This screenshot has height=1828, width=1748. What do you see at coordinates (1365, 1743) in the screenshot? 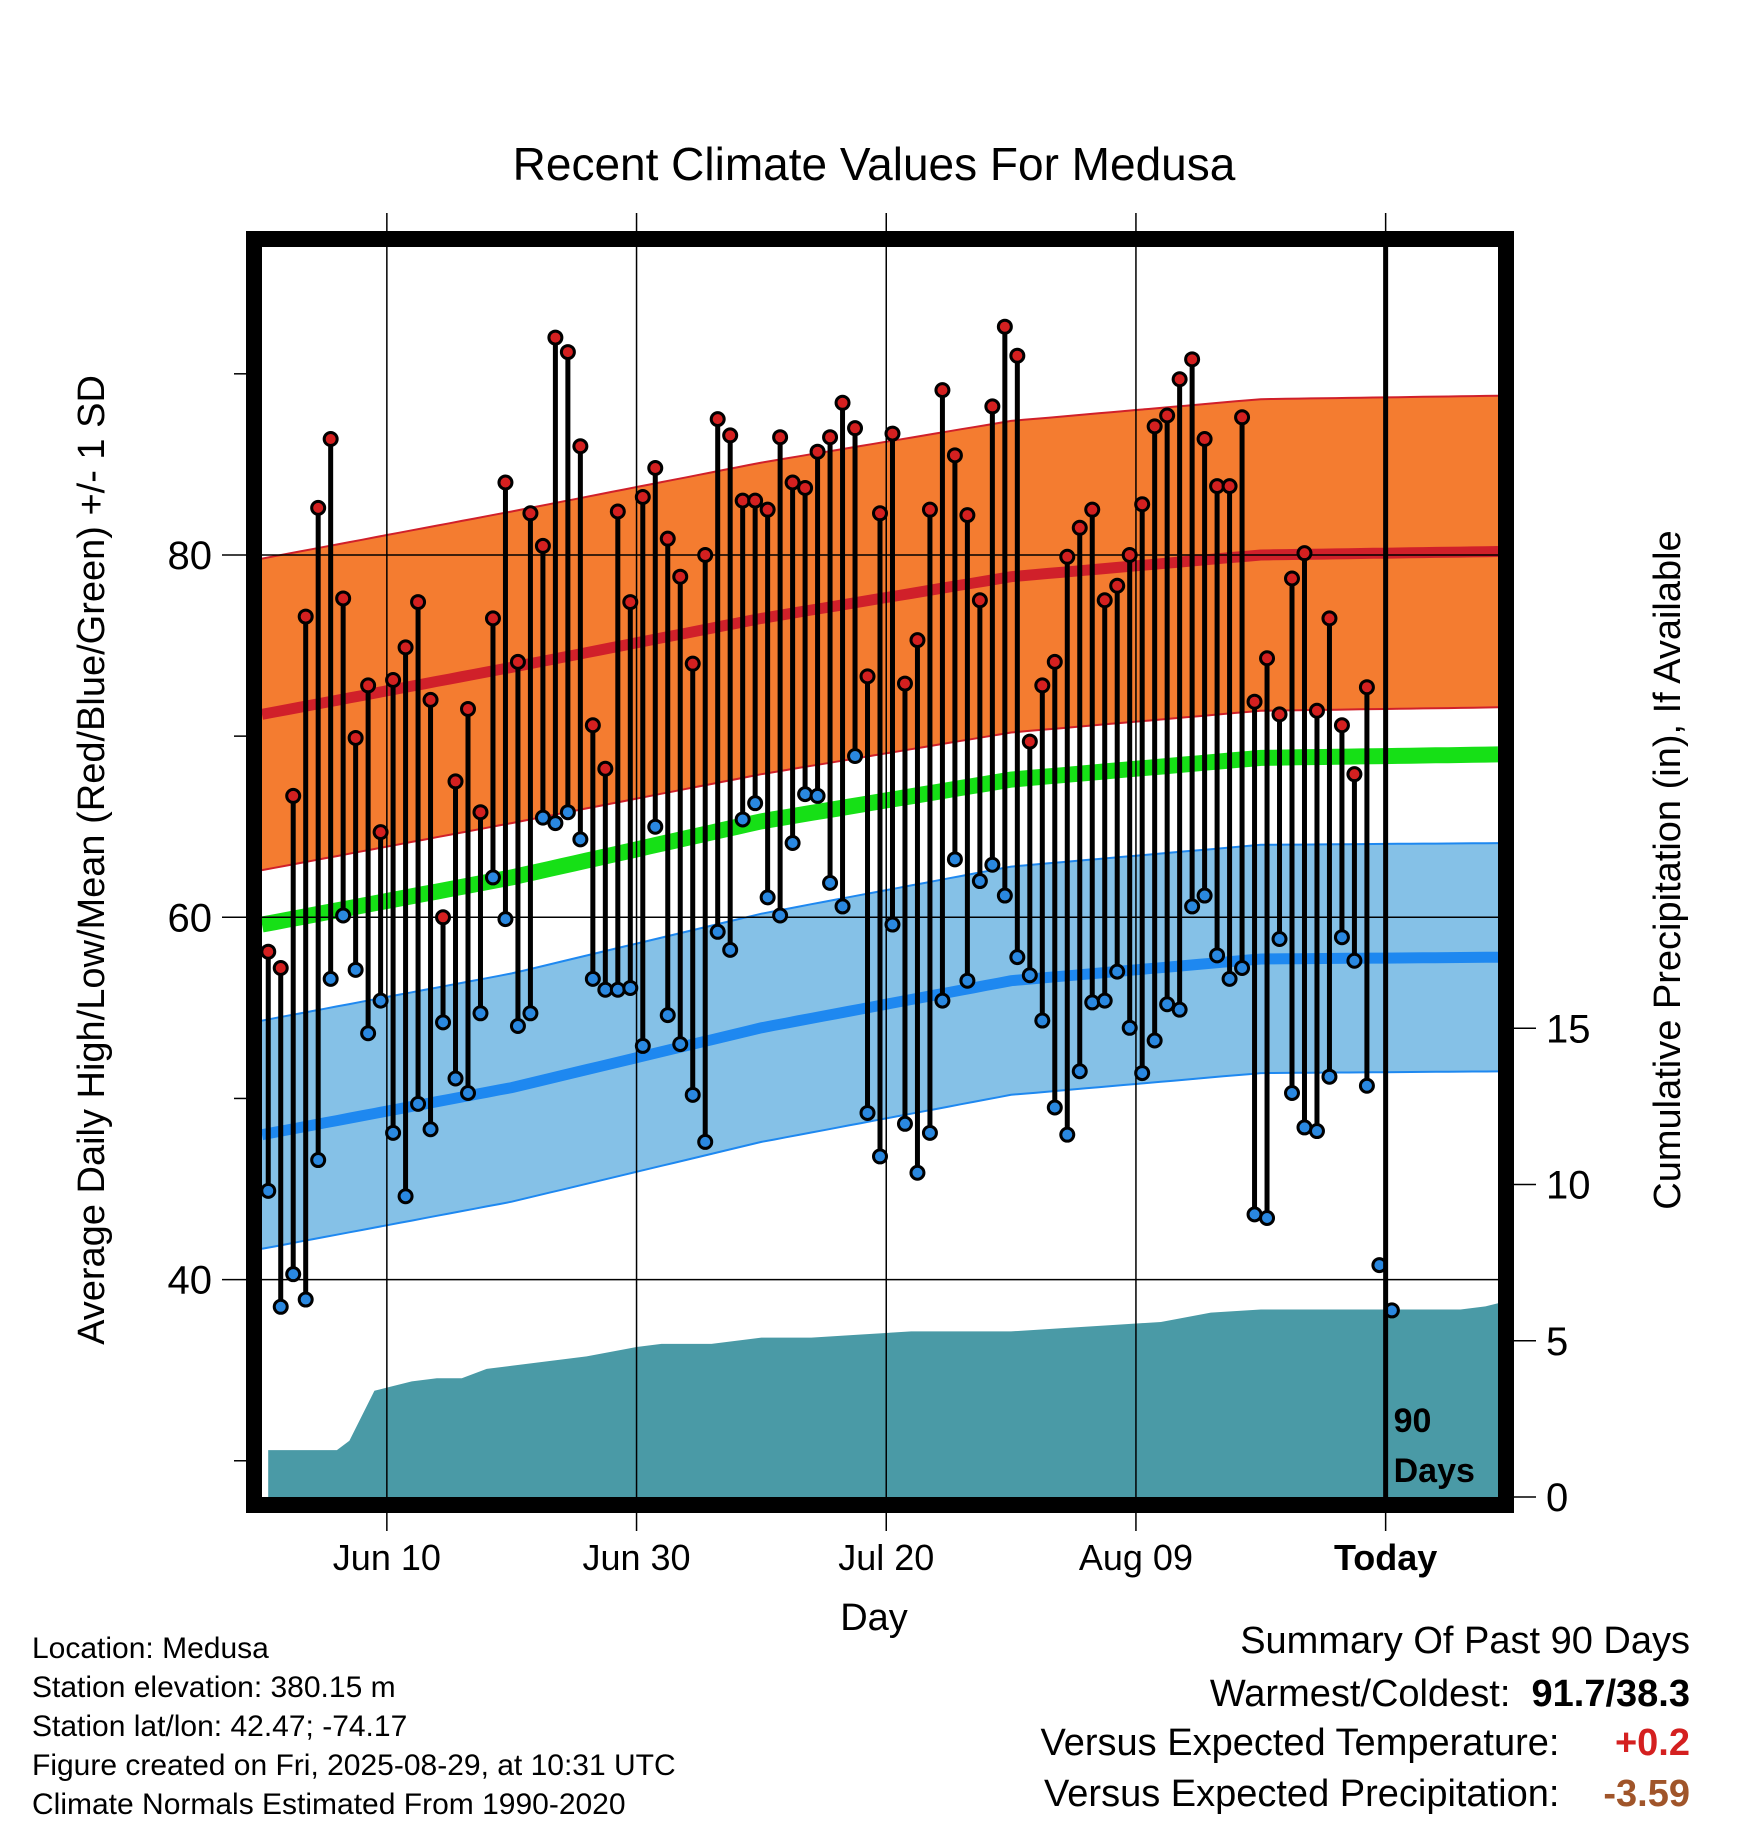
I see `summary-temp: Versus Expected Temperature: +0.2` at bounding box center [1365, 1743].